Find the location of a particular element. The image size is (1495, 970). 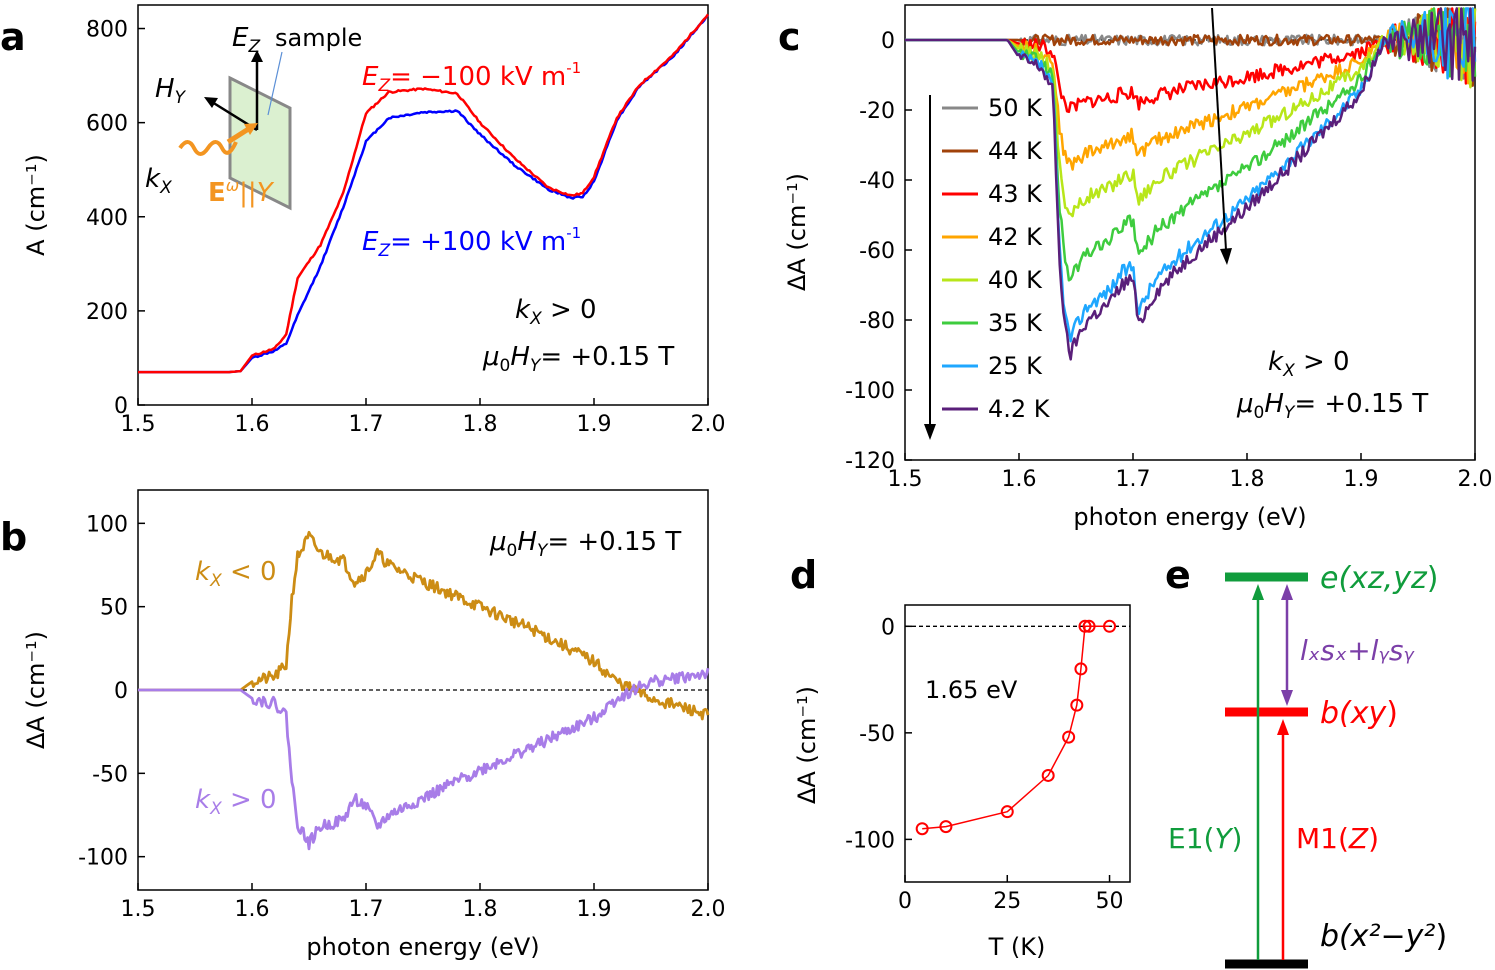

a-kx-label: k is located at coordinates (523, 310).